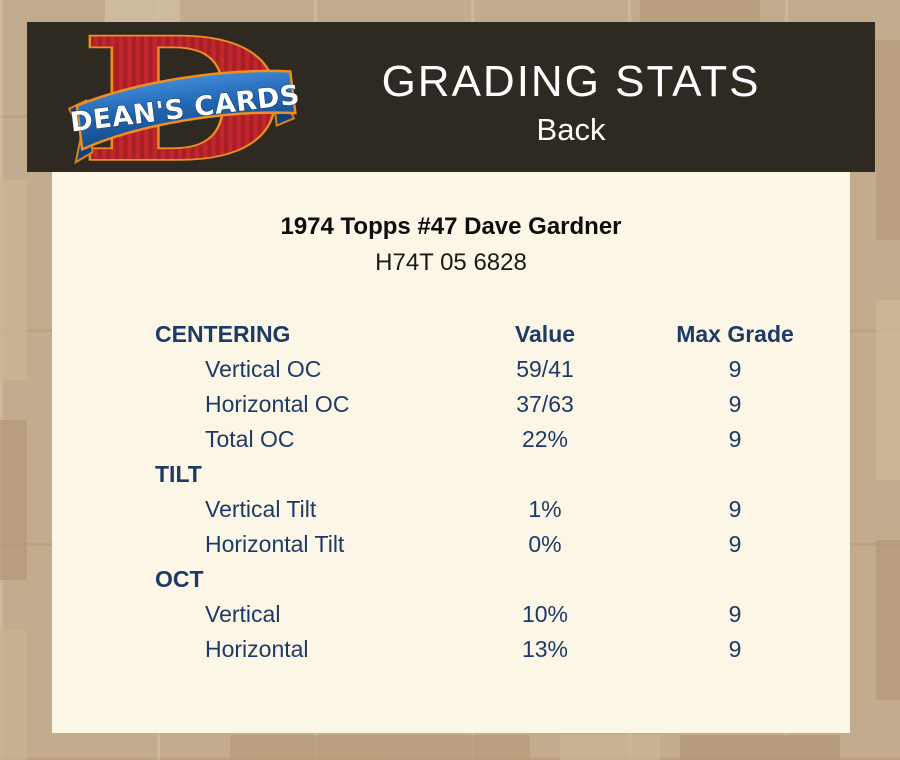  Describe the element at coordinates (545, 439) in the screenshot. I see `row-value: 22%` at that location.